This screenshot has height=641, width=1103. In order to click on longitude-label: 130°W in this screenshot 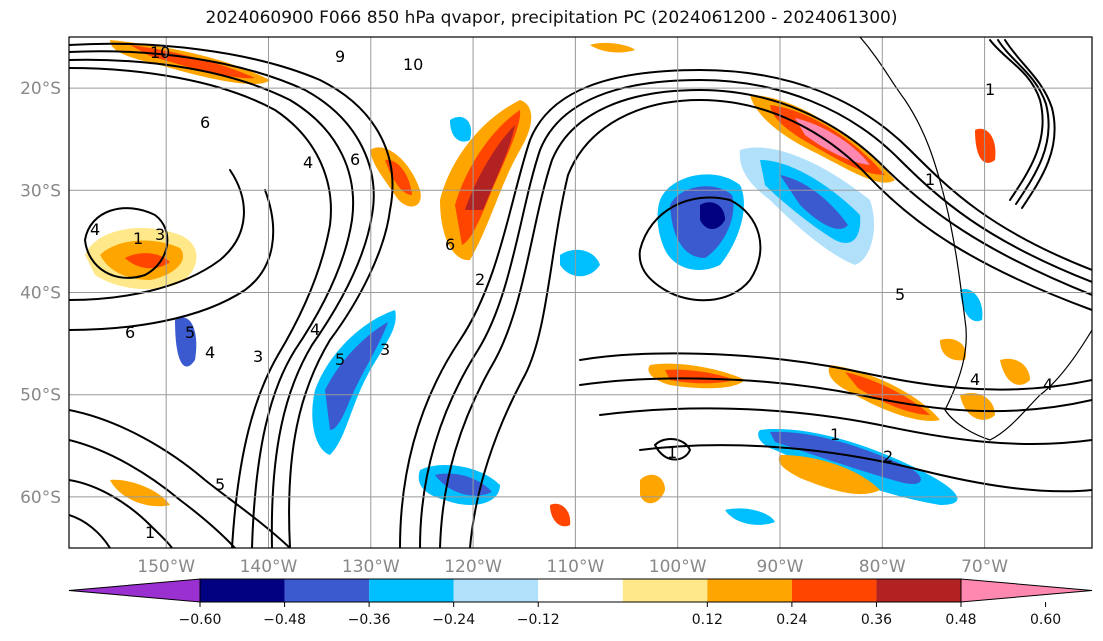, I will do `click(371, 567)`.